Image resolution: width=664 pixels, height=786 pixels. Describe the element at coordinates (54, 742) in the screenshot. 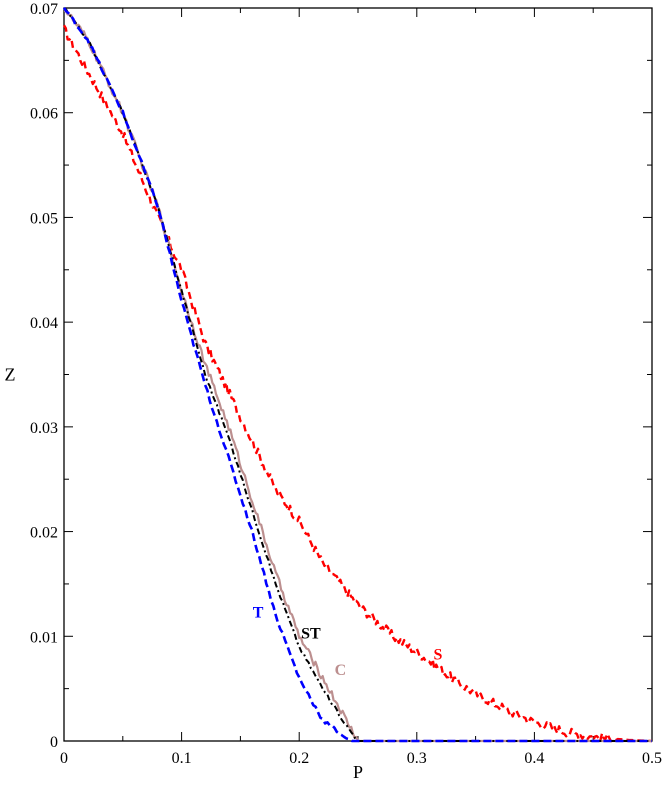

I see `y-tick-label: 0` at that location.